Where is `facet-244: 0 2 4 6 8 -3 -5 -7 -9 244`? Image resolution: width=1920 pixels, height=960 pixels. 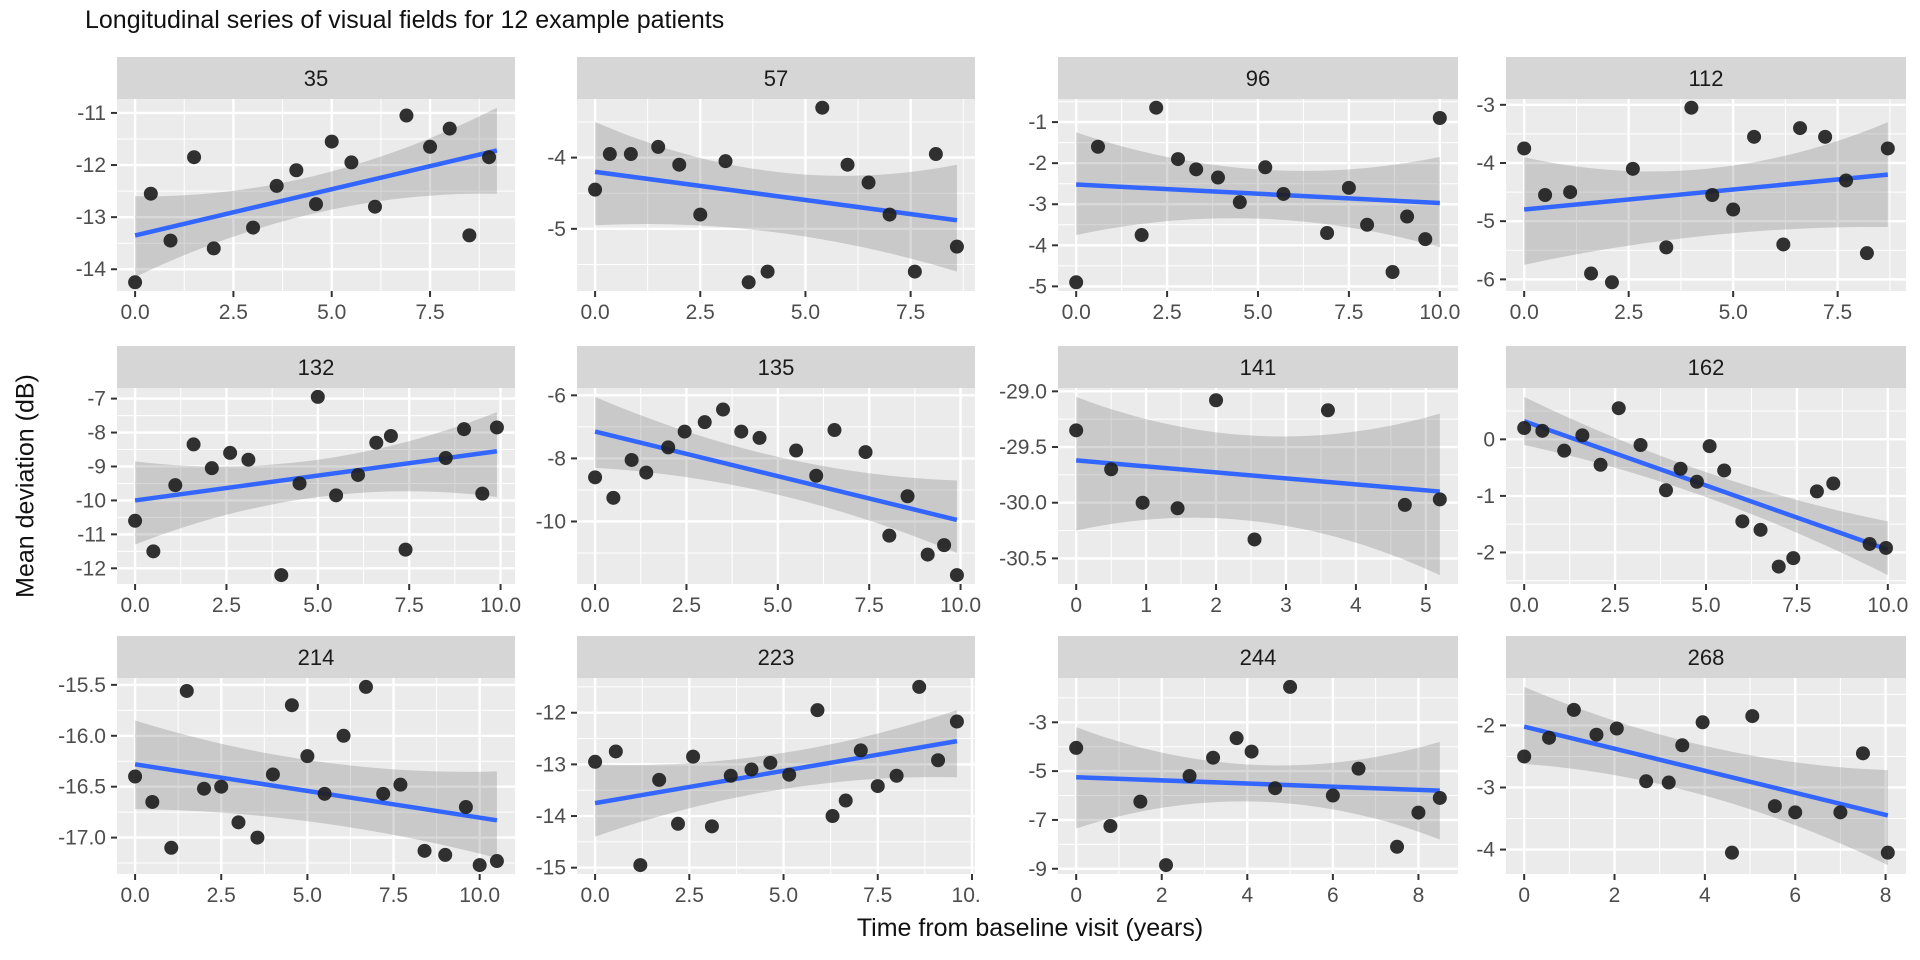 facet-244: 0 2 4 6 8 -3 -5 -7 -9 244 is located at coordinates (1225, 777).